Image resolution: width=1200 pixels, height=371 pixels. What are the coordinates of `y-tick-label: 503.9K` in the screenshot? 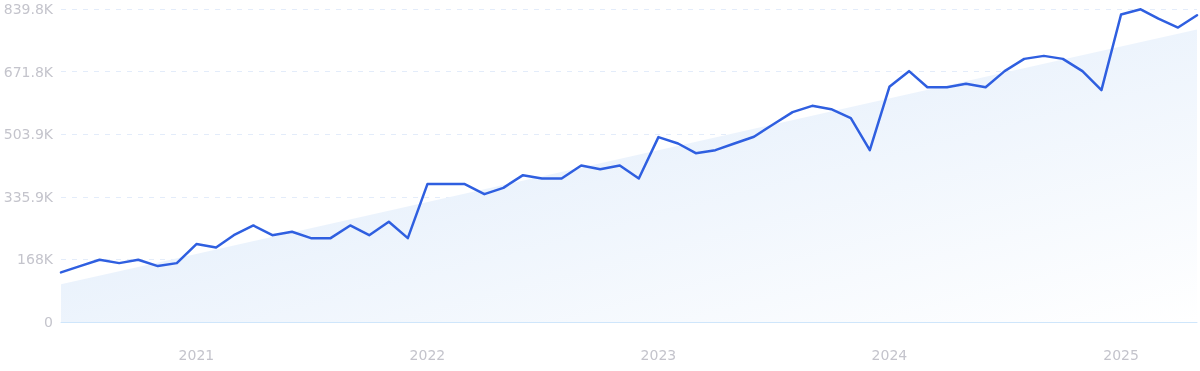 It's located at (28, 134).